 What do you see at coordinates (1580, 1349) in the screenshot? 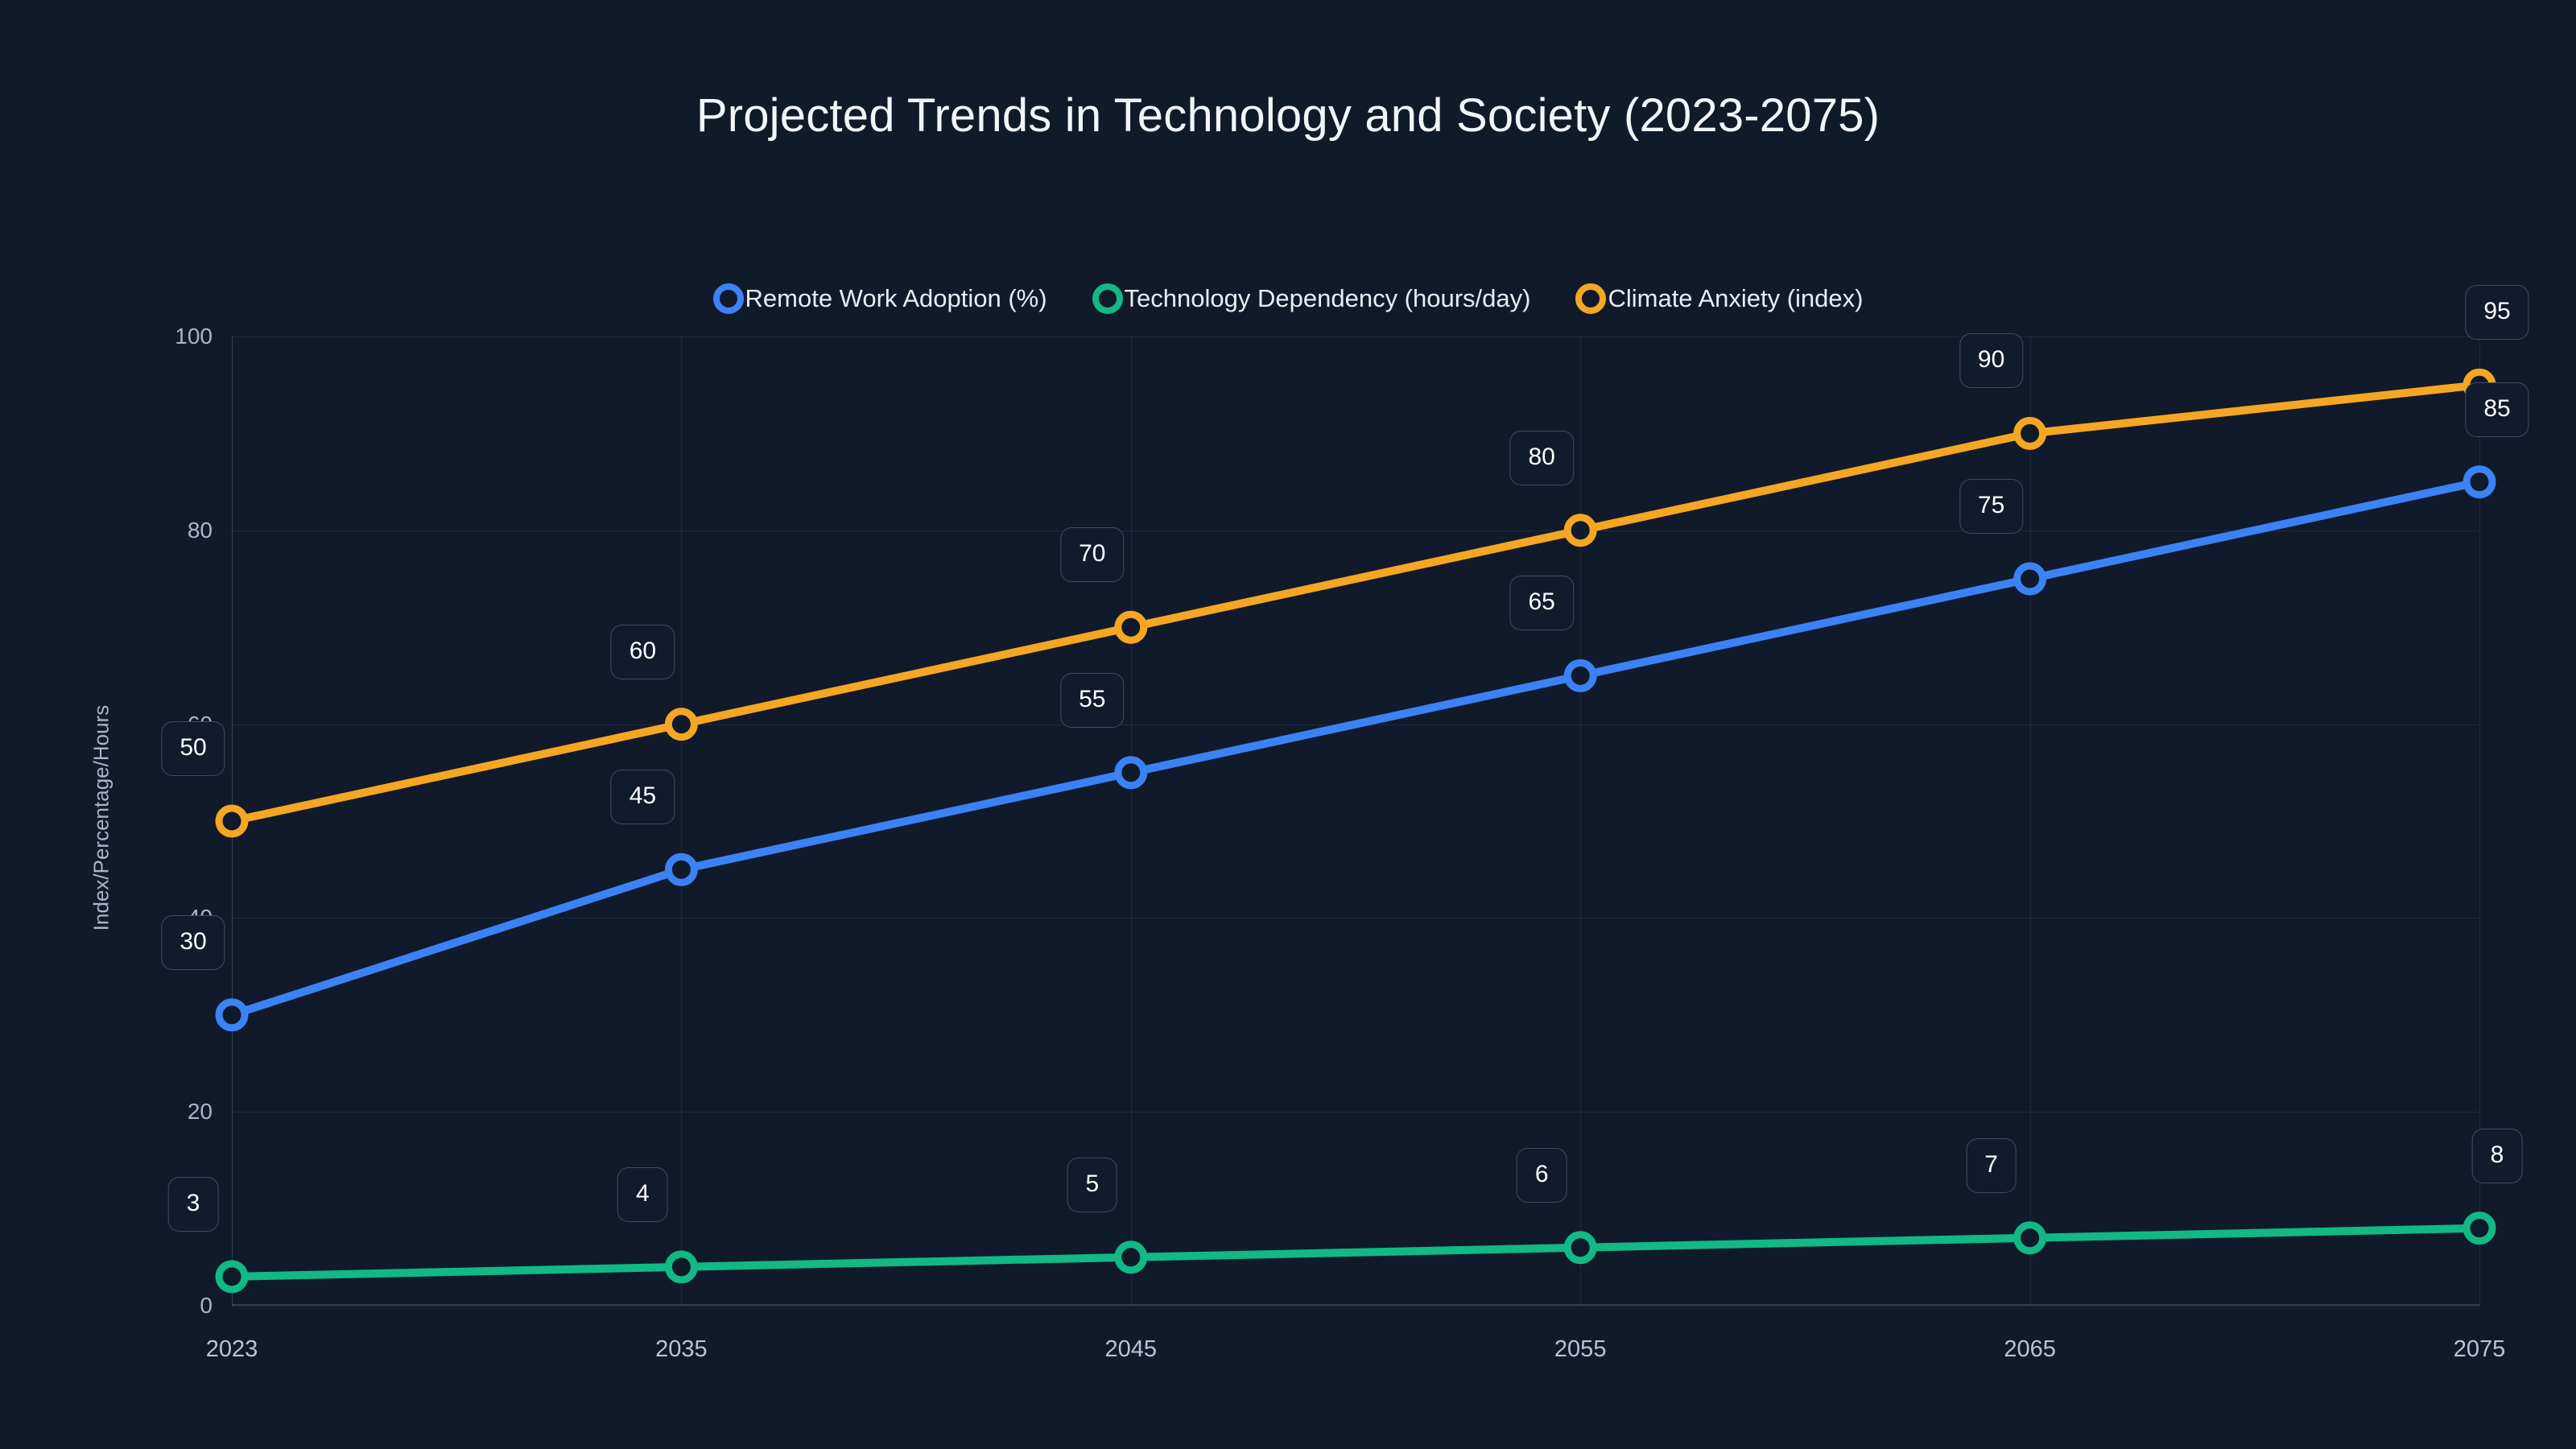
I see `x-axis-tick-label: 2055` at bounding box center [1580, 1349].